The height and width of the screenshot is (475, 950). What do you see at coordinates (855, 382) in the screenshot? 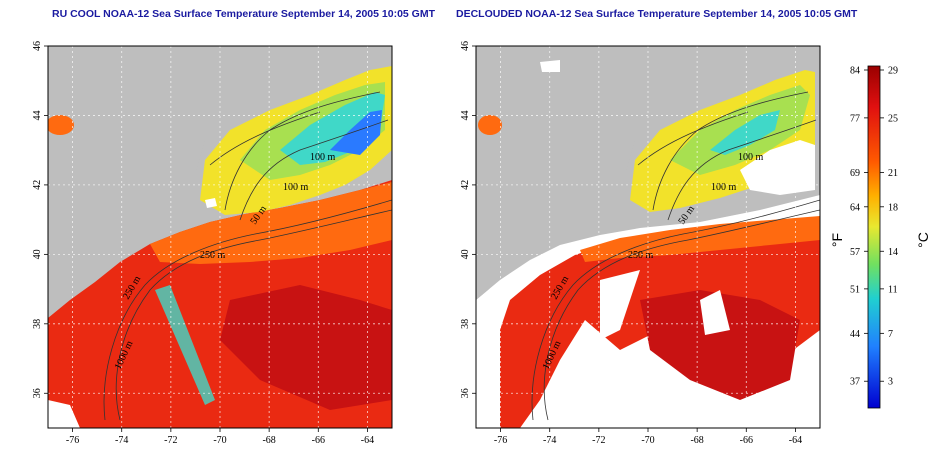
I see `colorbar-tick-f: 37` at bounding box center [855, 382].